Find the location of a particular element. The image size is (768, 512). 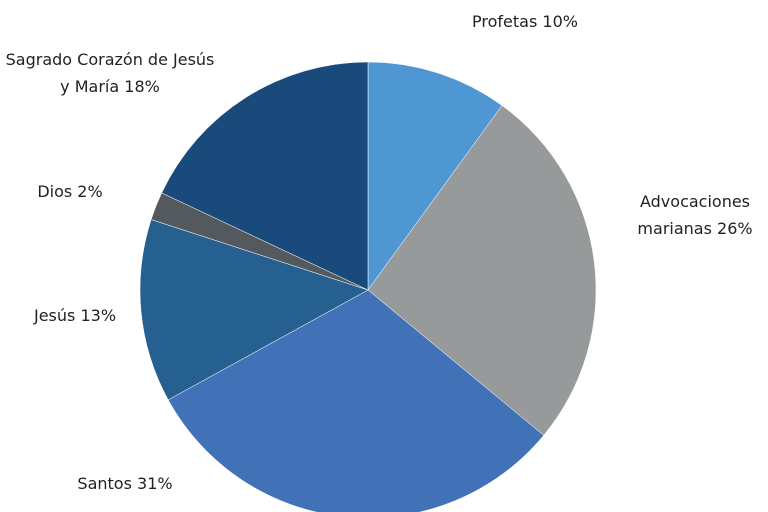

slice-label: Advocaciones marianas 26% is located at coordinates (689, 215).